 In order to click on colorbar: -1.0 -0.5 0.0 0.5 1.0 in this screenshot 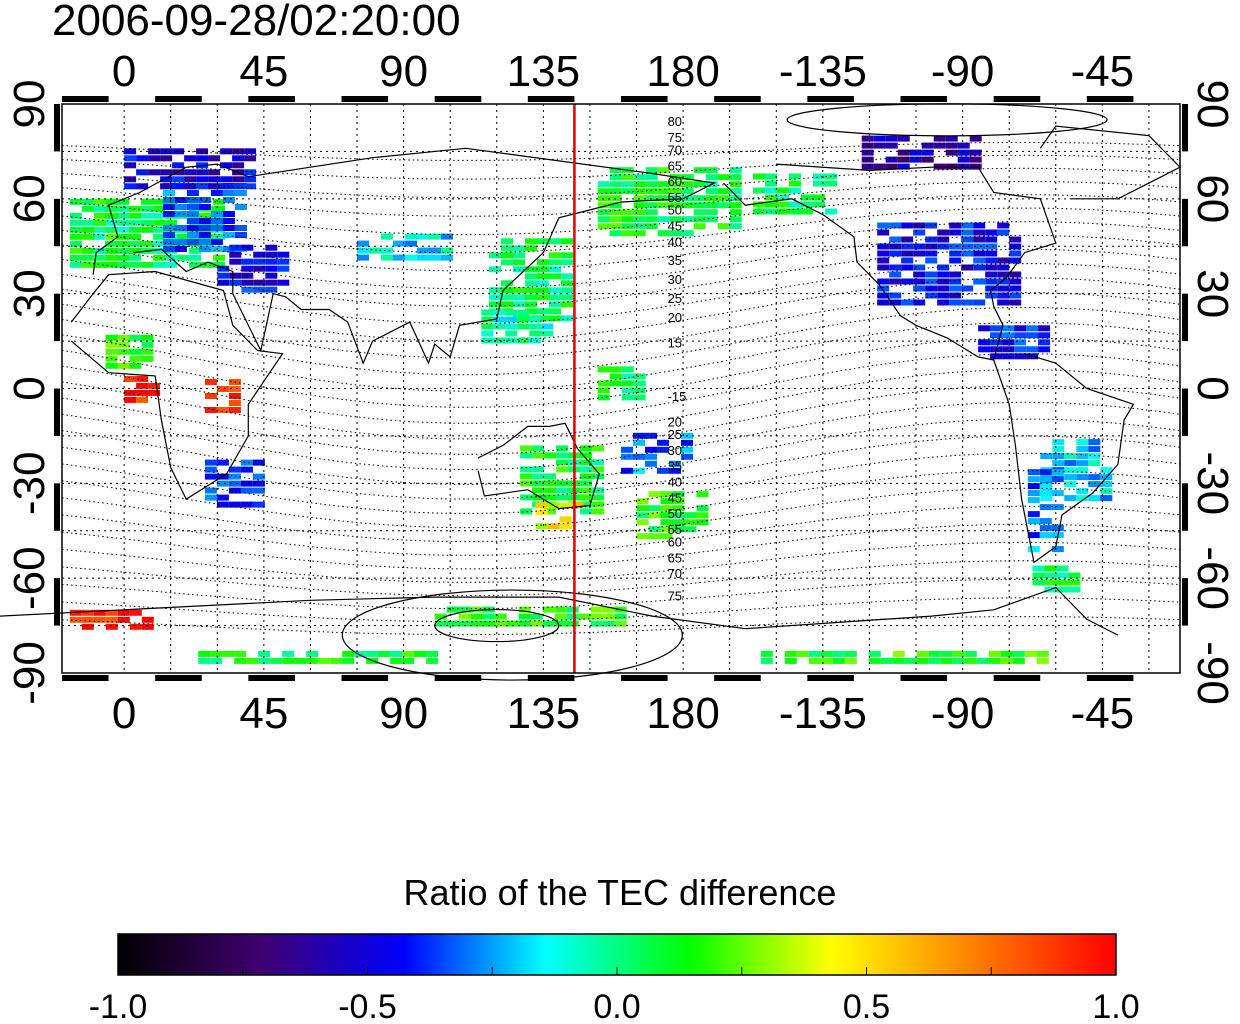, I will do `click(614, 978)`.